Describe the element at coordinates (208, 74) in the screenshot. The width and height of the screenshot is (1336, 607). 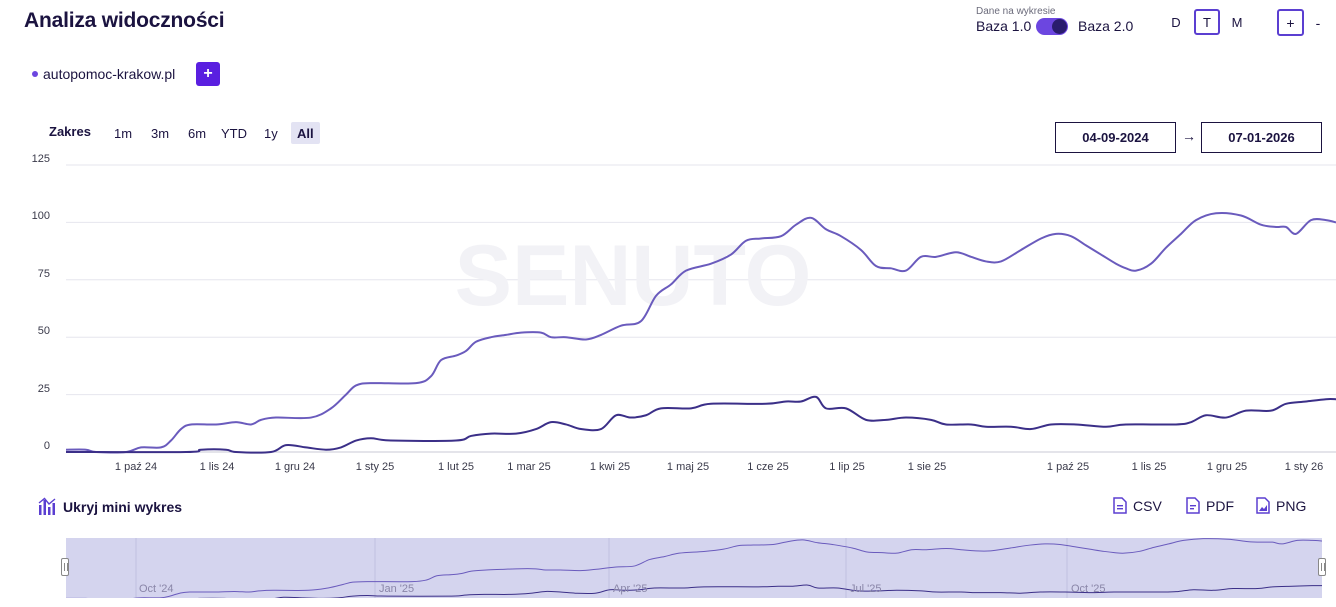
I see `add-domain-button: +` at that location.